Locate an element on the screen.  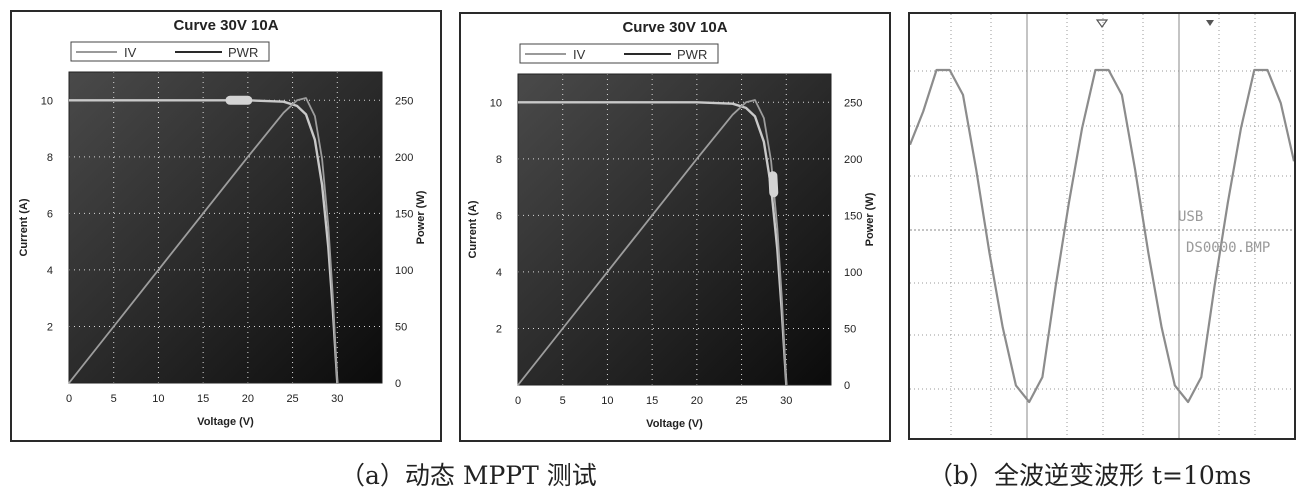
caption-b: （b）全波逆变波形 t=10ms is located at coordinates (1090, 475).